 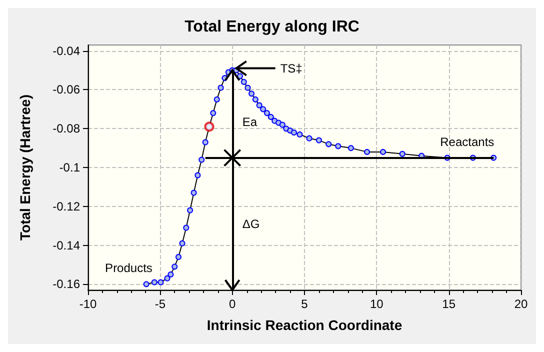 What do you see at coordinates (251, 223) in the screenshot?
I see `annotation: ΔG` at bounding box center [251, 223].